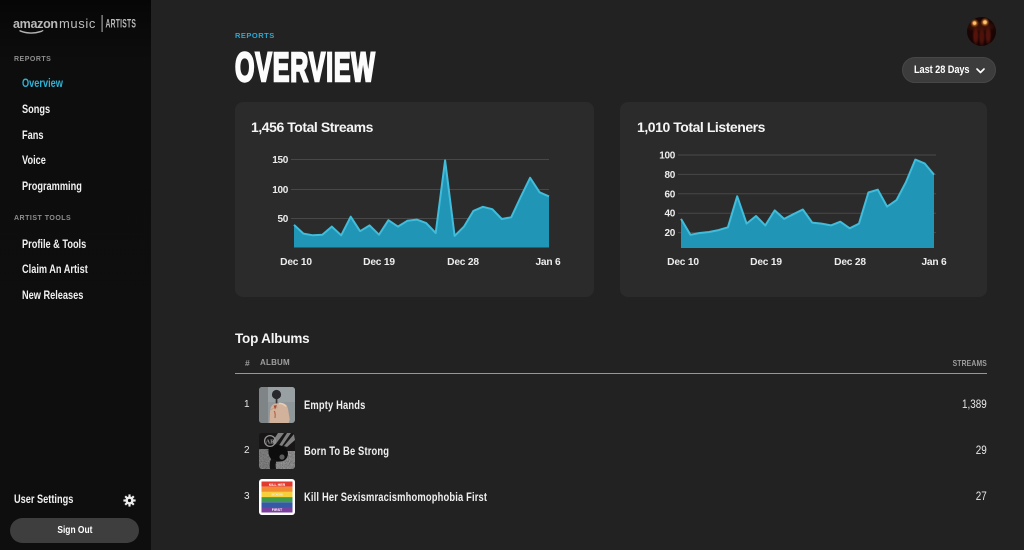 The image size is (1024, 550). What do you see at coordinates (77, 23) in the screenshot?
I see `svg-text: music` at bounding box center [77, 23].